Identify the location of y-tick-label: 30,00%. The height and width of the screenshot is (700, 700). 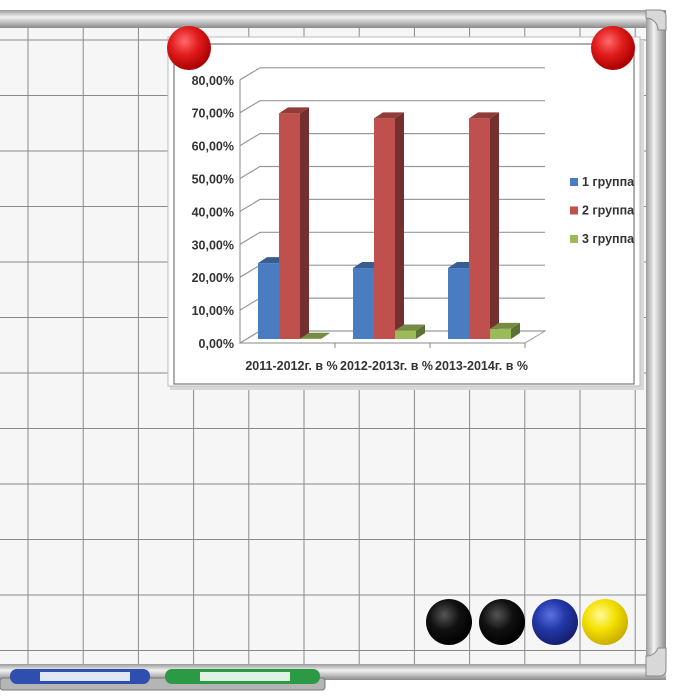
(213, 245).